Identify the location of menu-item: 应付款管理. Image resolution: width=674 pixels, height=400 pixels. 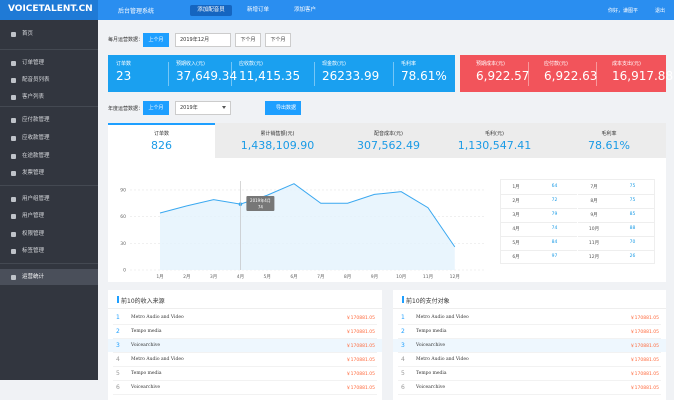
(36, 120).